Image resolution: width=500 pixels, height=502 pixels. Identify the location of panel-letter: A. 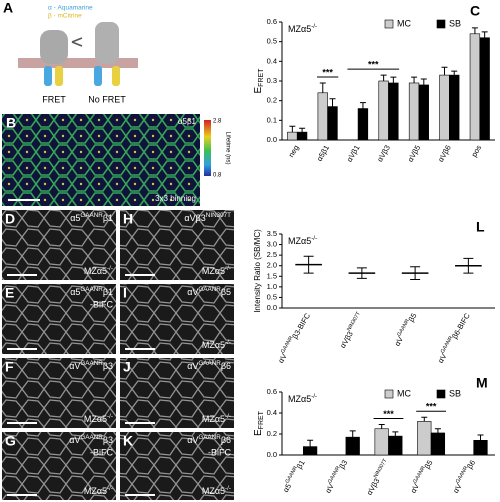
(8, 8).